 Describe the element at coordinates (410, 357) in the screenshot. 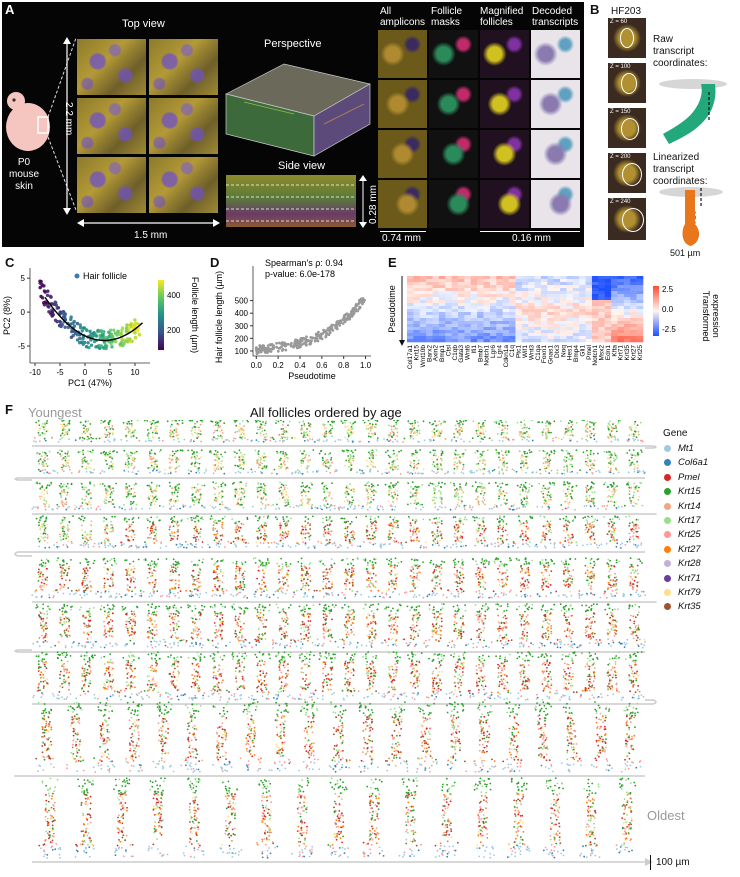

I see `e-gene-label: Col17a1` at that location.